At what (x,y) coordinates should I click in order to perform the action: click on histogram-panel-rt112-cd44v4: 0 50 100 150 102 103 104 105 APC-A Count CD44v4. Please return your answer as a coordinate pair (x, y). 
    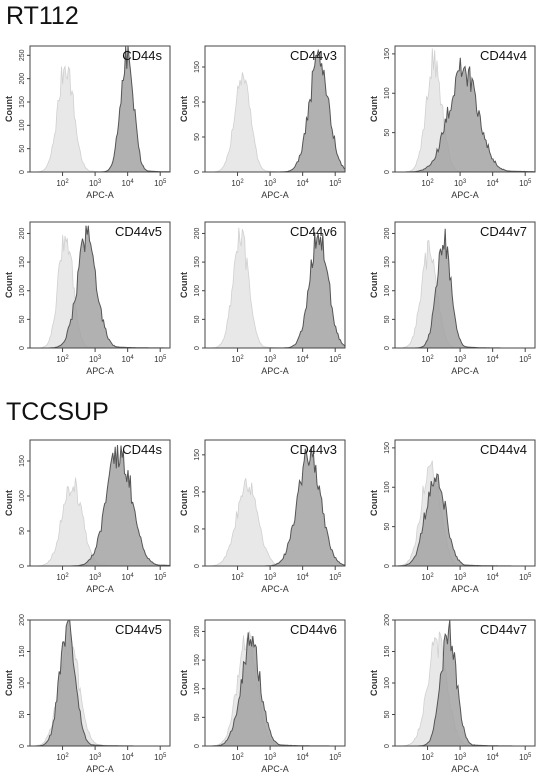
    Looking at the image, I should click on (452, 122).